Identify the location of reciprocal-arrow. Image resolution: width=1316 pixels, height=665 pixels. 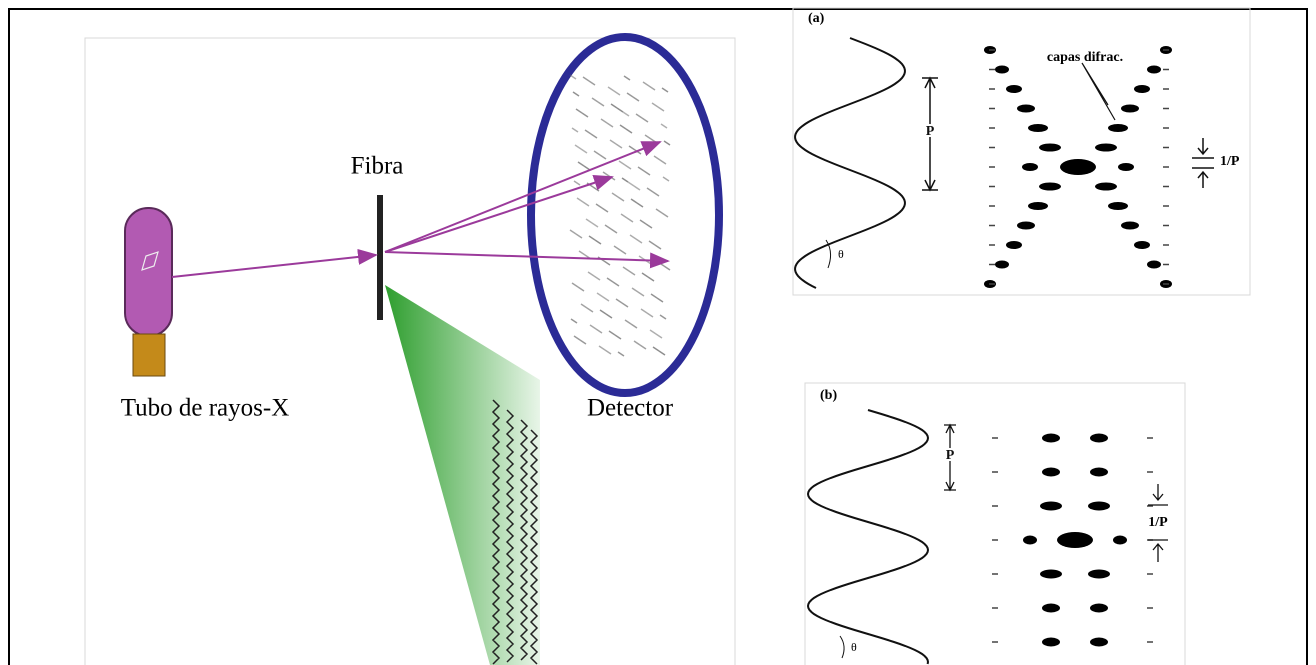
(1203, 163).